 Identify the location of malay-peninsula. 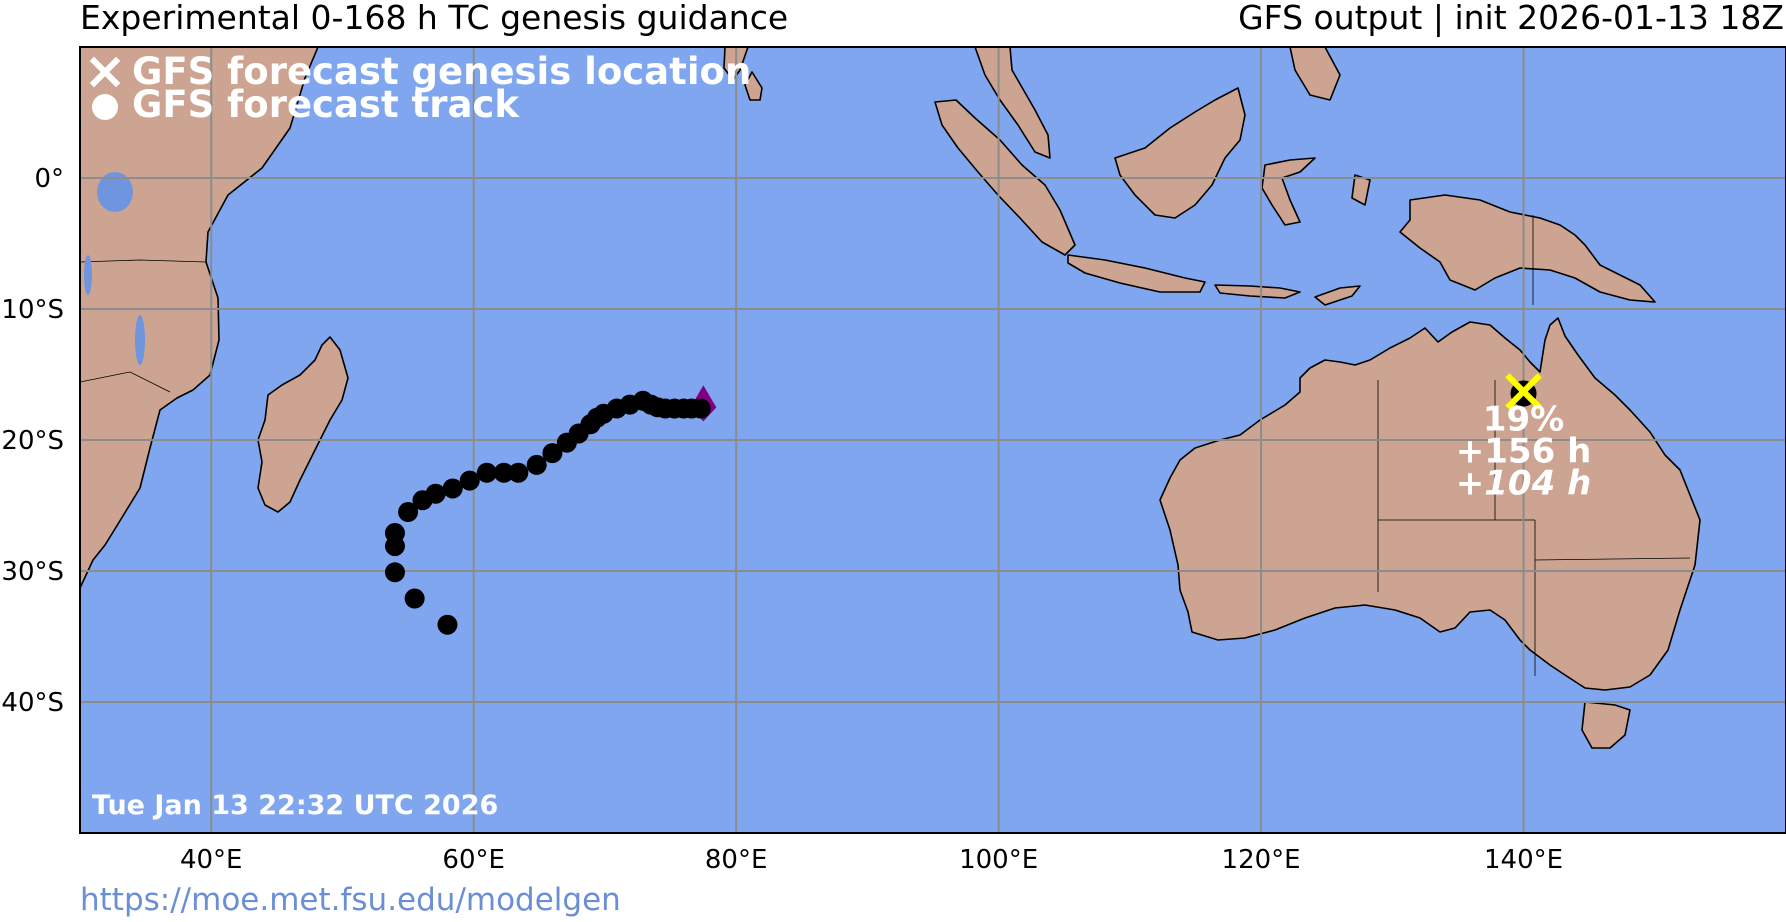
(1012, 103).